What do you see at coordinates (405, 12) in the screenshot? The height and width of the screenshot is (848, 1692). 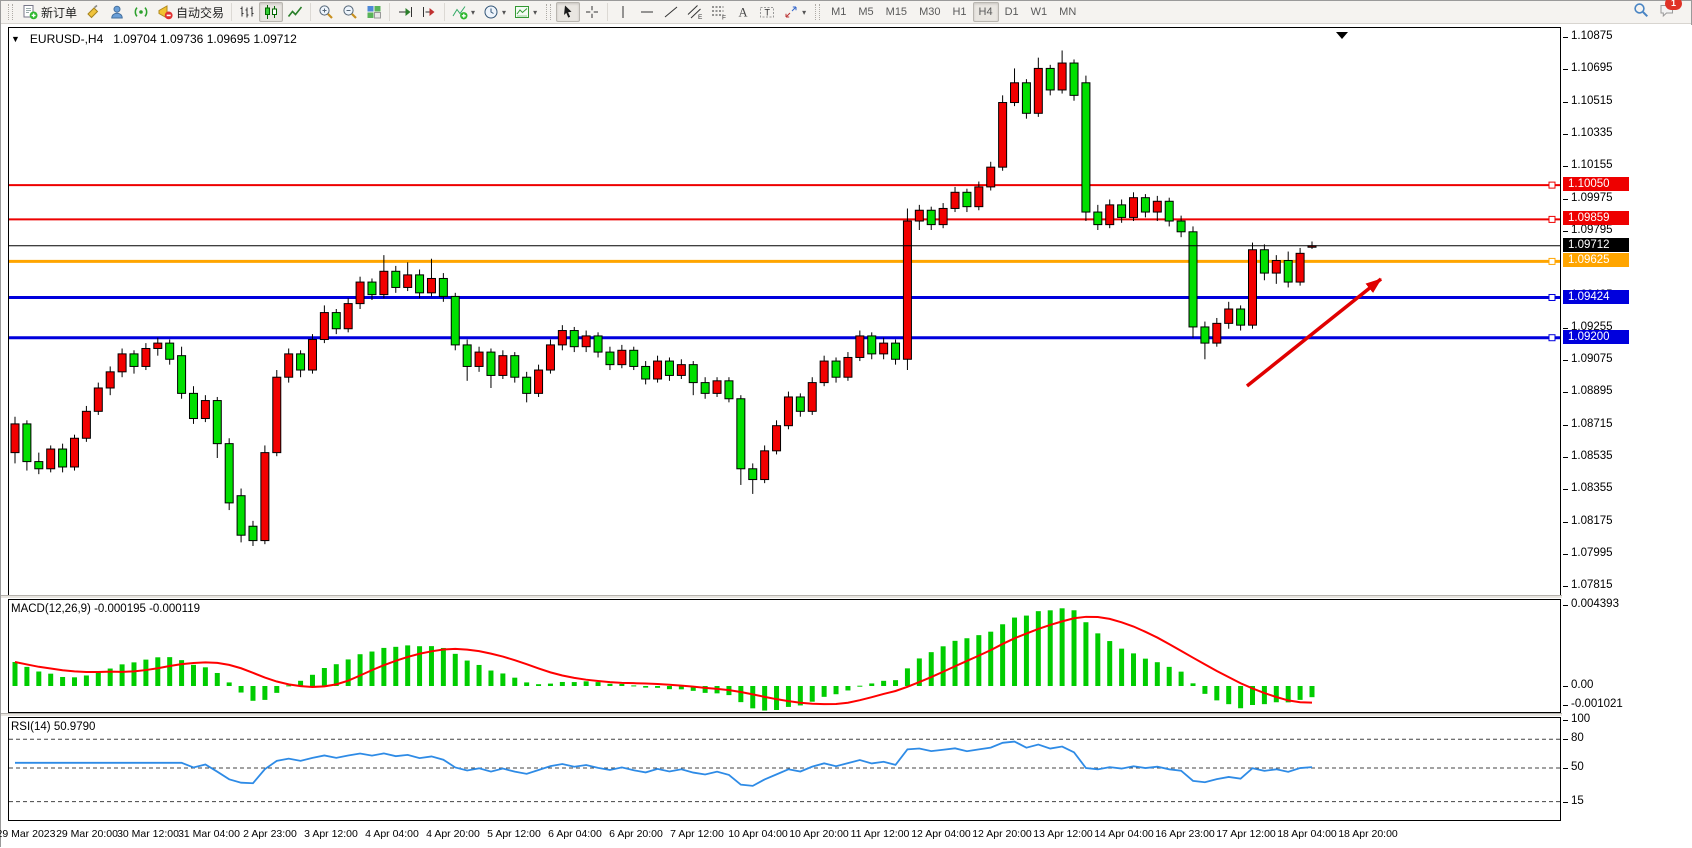 I see `auto-scroll-button` at bounding box center [405, 12].